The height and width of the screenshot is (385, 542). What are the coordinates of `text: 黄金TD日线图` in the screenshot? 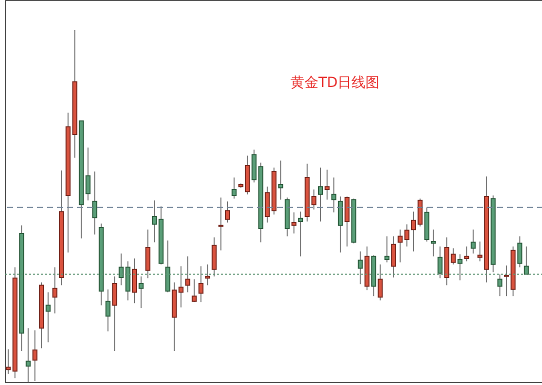 It's located at (335, 83).